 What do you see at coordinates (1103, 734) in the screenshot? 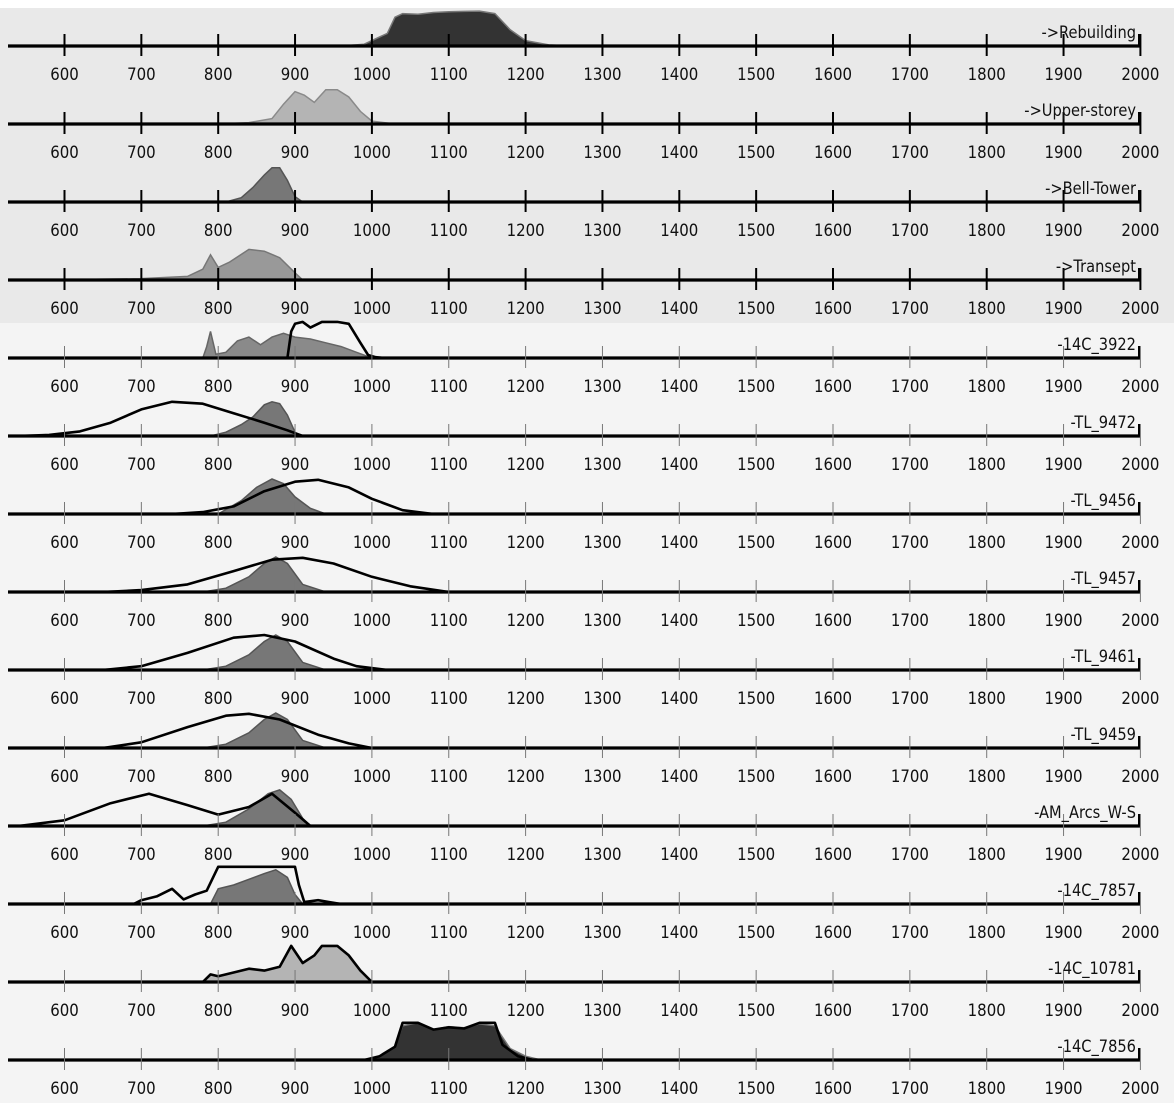
I see `row-label: -TL_9459` at bounding box center [1103, 734].